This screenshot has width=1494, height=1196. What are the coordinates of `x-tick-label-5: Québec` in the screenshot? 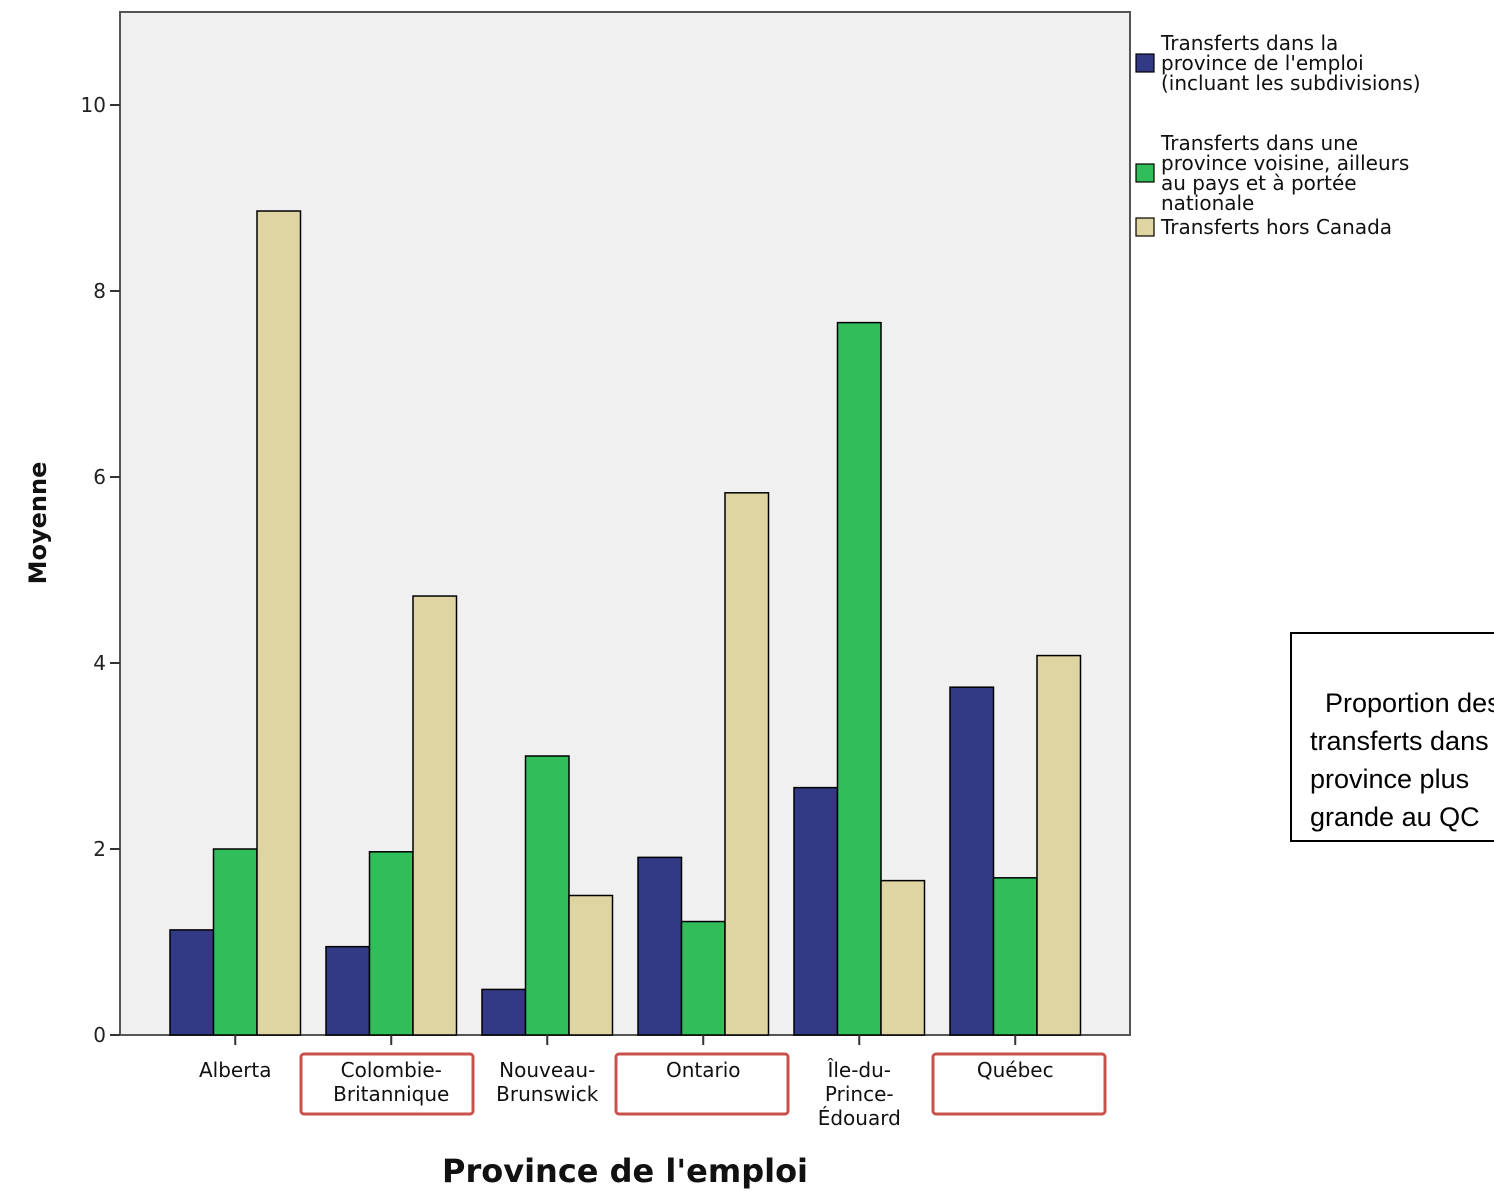 It's located at (1015, 1070).